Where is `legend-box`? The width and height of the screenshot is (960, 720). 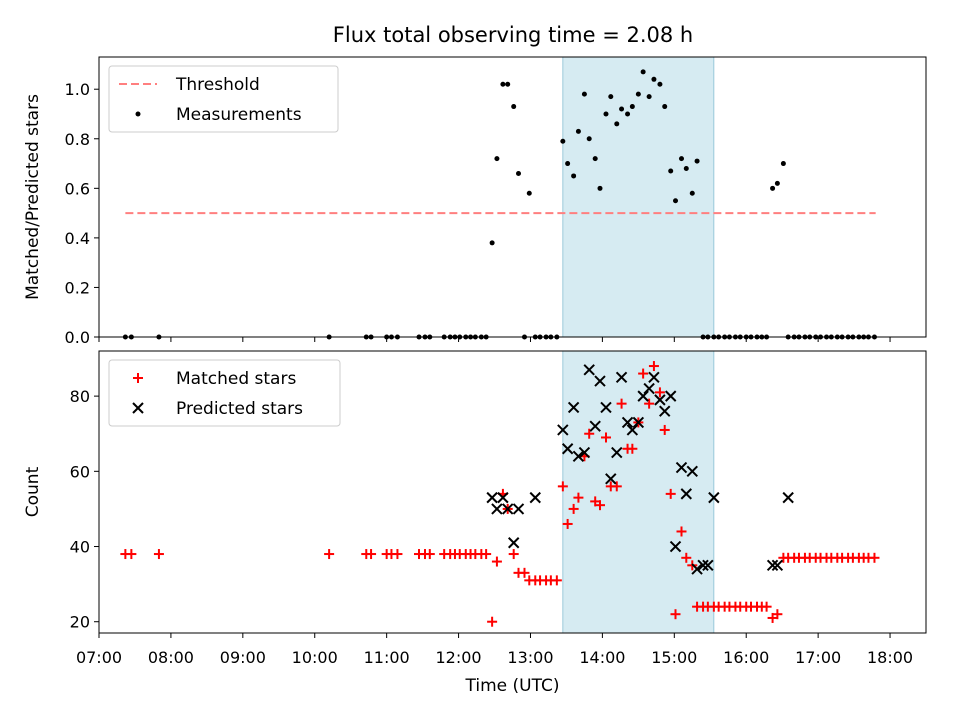
legend-box is located at coordinates (223, 99).